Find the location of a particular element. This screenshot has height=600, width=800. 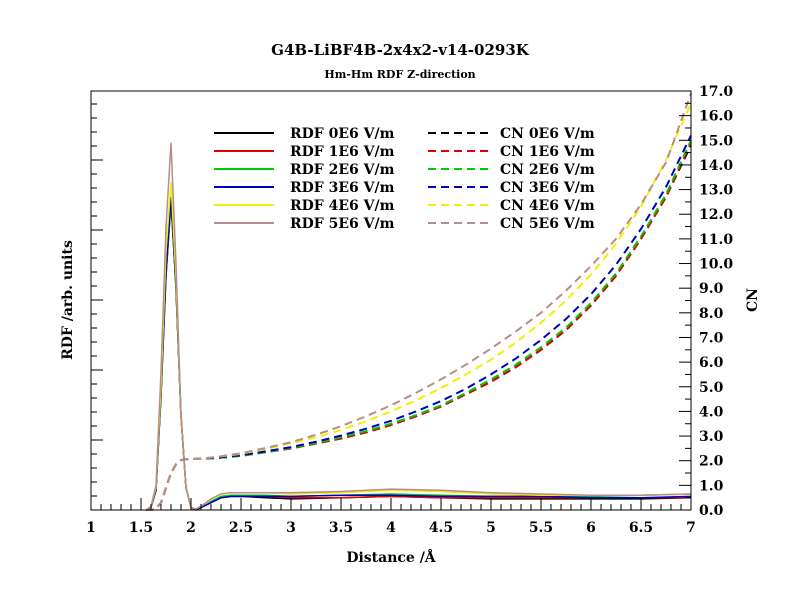

left-axis-ticks is located at coordinates (97, 307).